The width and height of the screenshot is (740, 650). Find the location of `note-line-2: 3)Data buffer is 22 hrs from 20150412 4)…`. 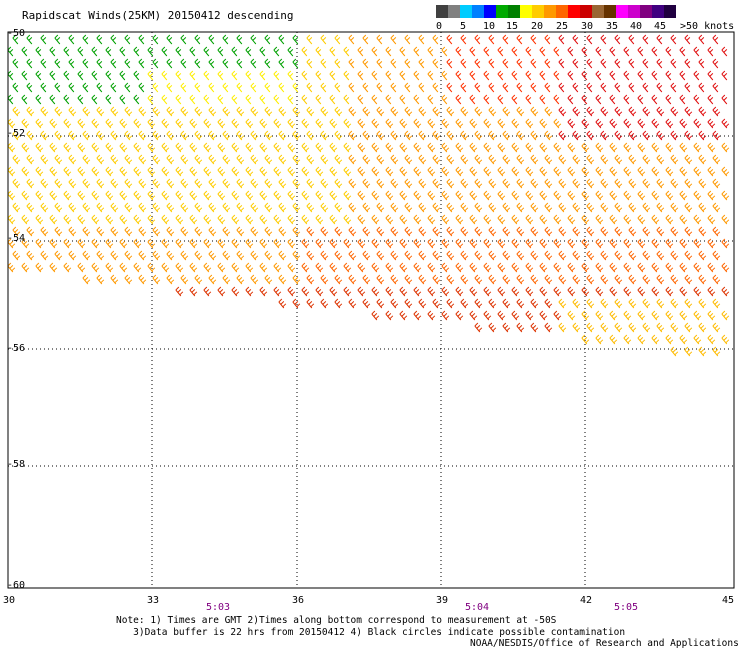

note-line-2: 3)Data buffer is 22 hrs from 20150412 4)… is located at coordinates (379, 632).